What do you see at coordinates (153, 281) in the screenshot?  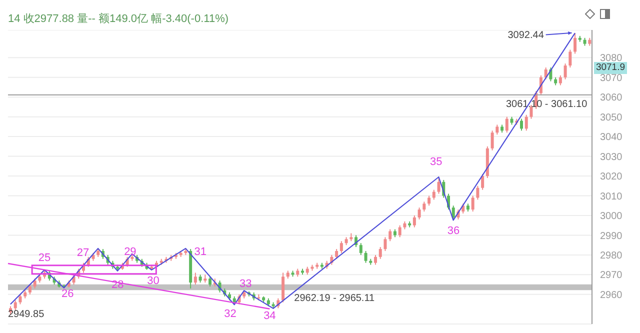 I see `annotation: 30` at bounding box center [153, 281].